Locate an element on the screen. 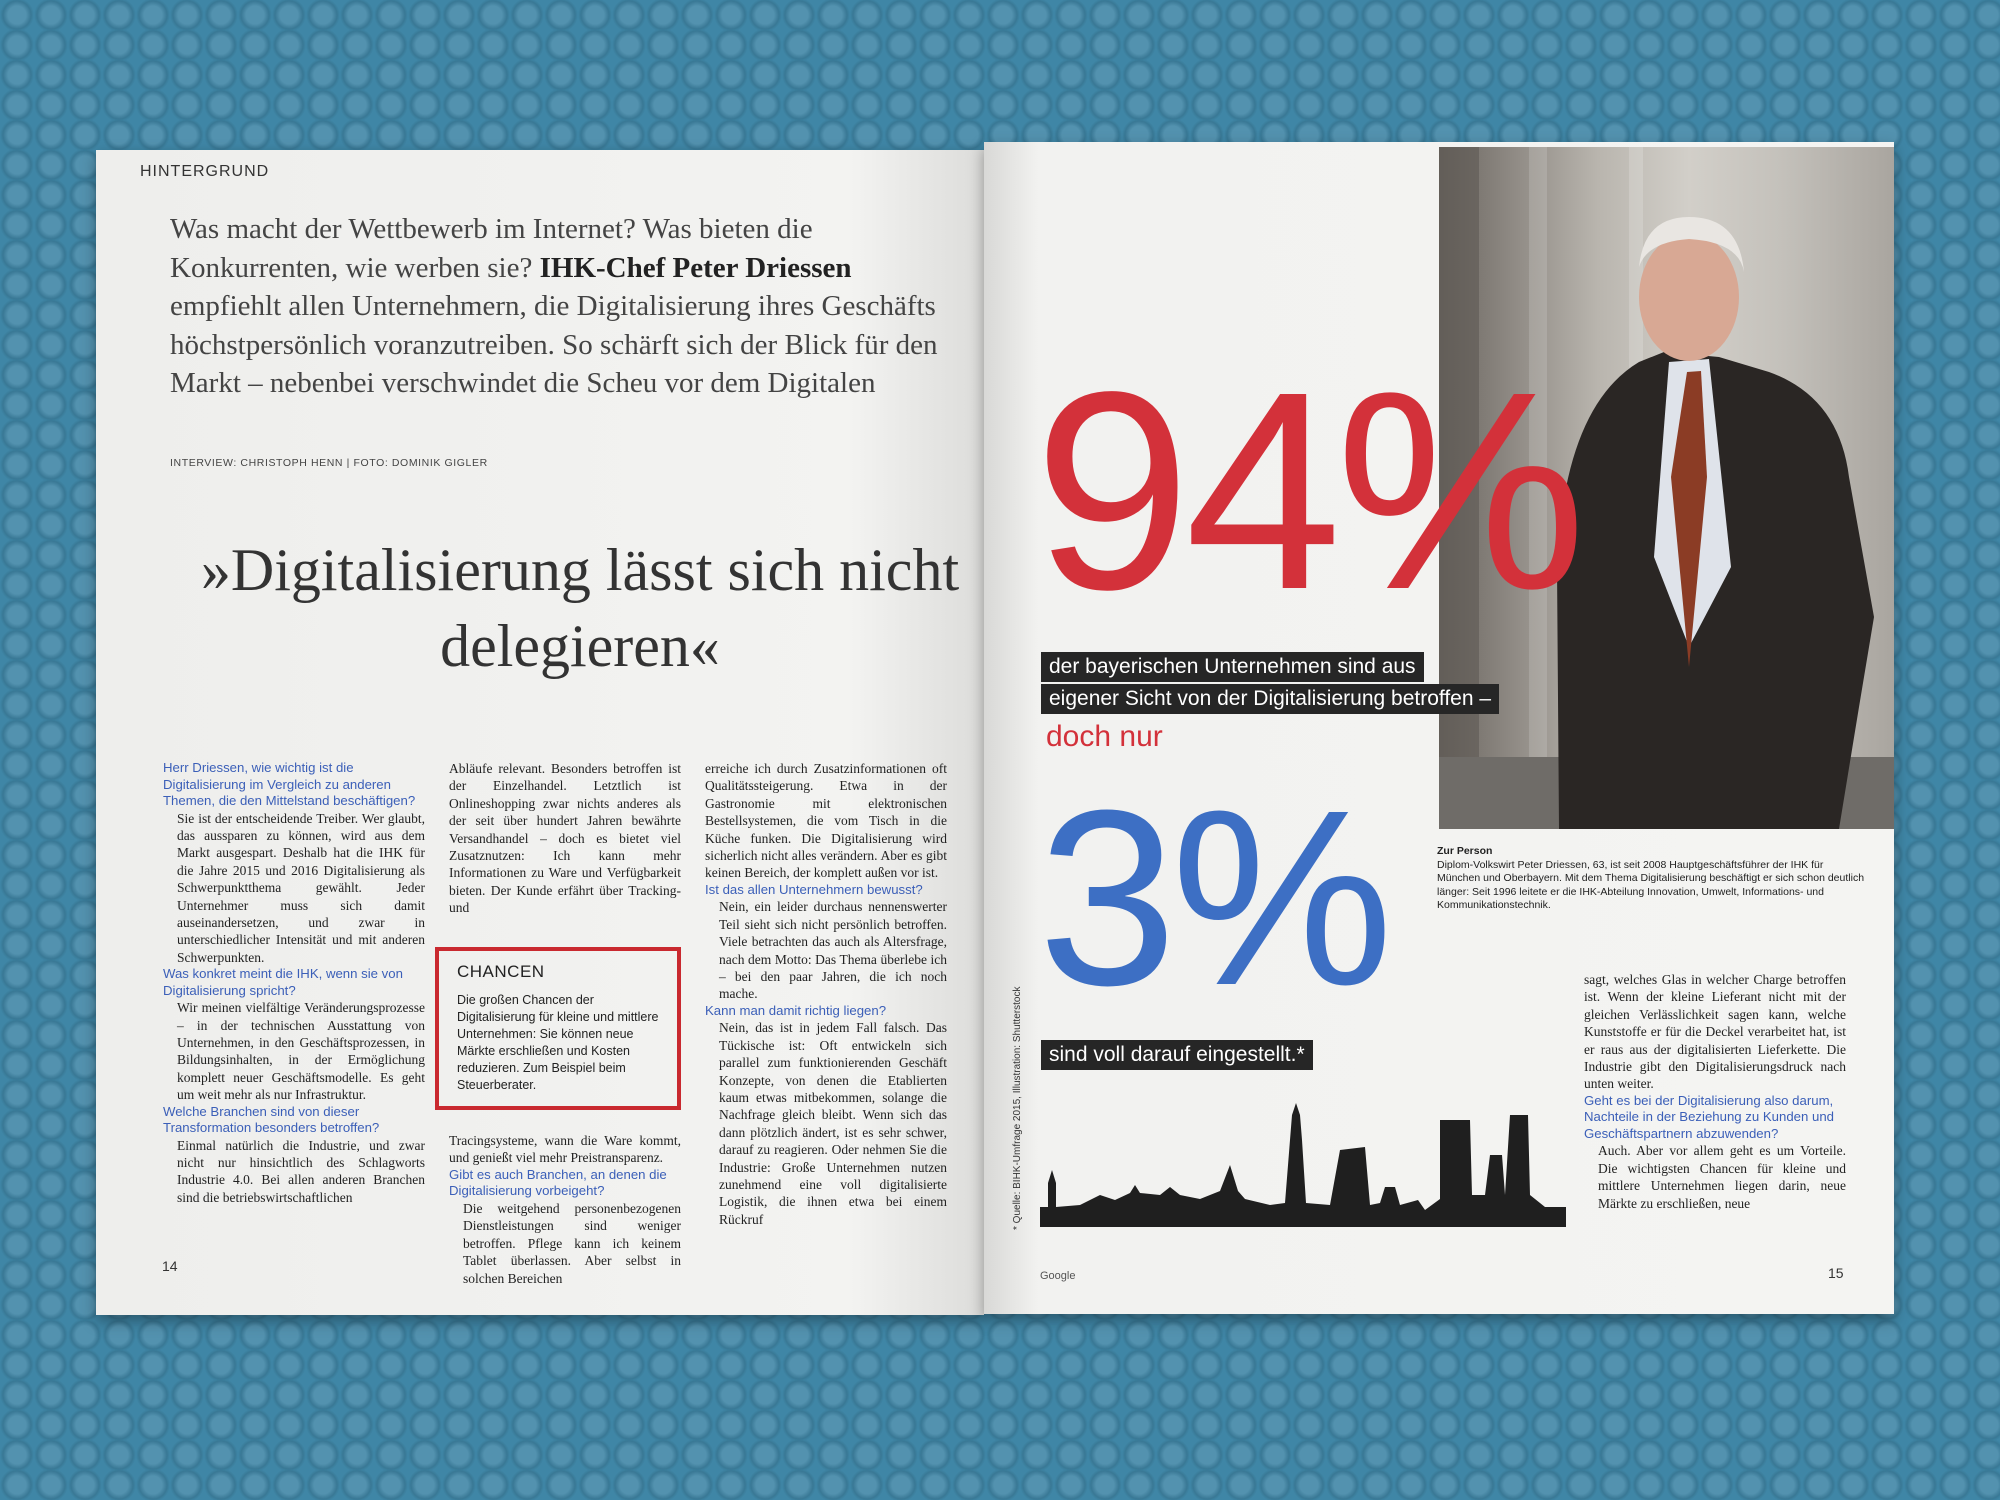 The width and height of the screenshot is (2000, 1500). stat2-label: sind voll darauf eingestellt.* is located at coordinates (1177, 1055).